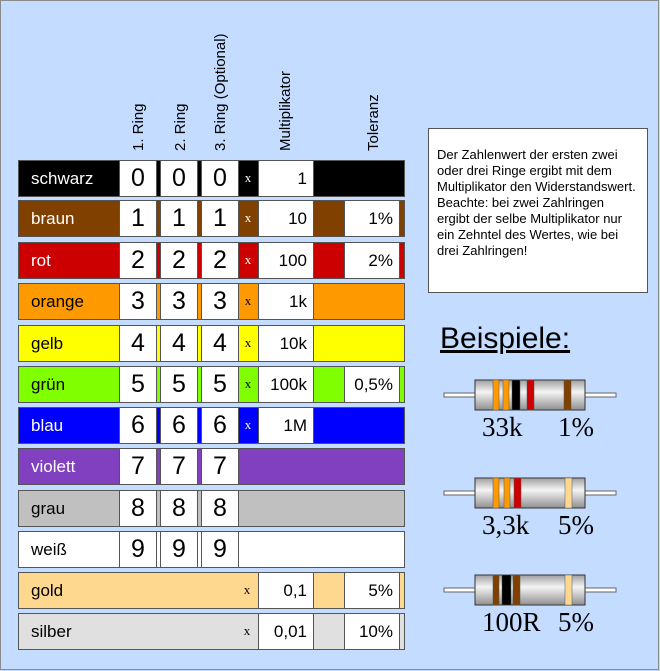 Image resolution: width=660 pixels, height=671 pixels. Describe the element at coordinates (220, 508) in the screenshot. I see `digit-ring3: 8` at that location.